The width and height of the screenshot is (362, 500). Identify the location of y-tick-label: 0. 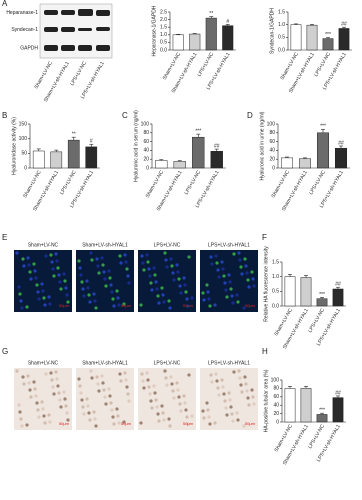
(273, 168).